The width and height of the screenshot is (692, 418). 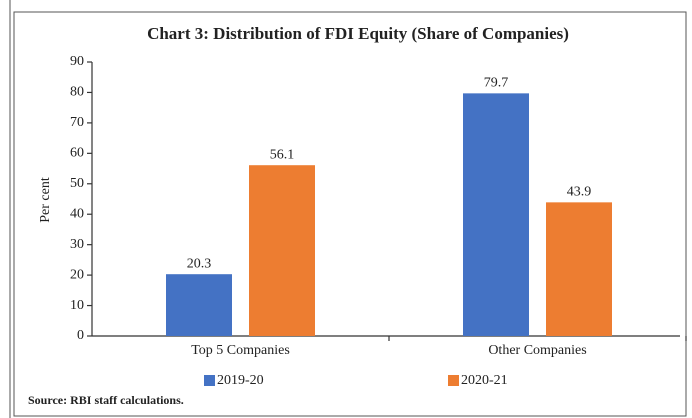 I want to click on y-tick-label: 30, so click(x=77, y=244).